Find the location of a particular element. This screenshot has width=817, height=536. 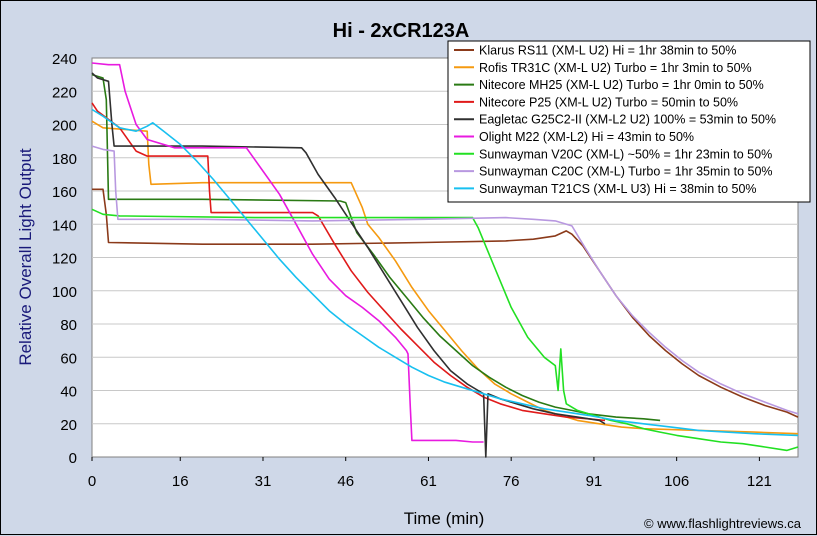

x-tick-label: 46 is located at coordinates (345, 481).